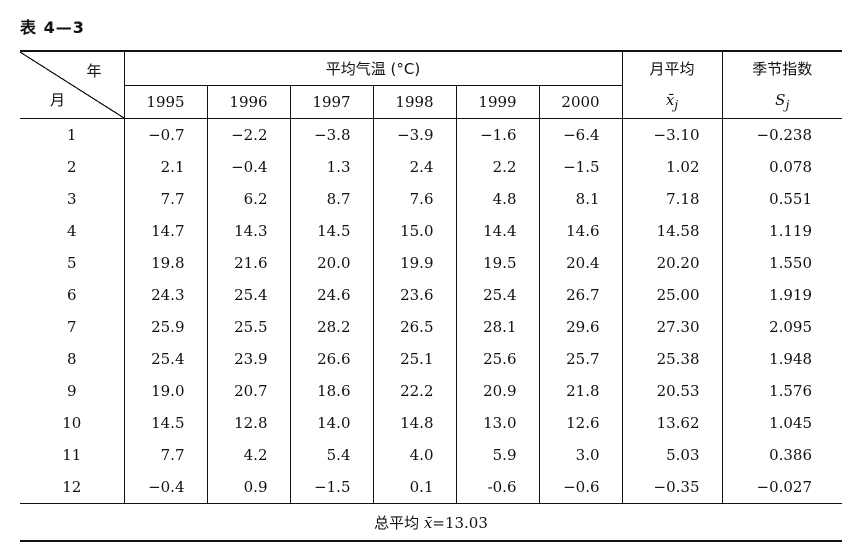 The height and width of the screenshot is (550, 856). Describe the element at coordinates (94, 71) in the screenshot. I see `corner-year-label: 年` at that location.